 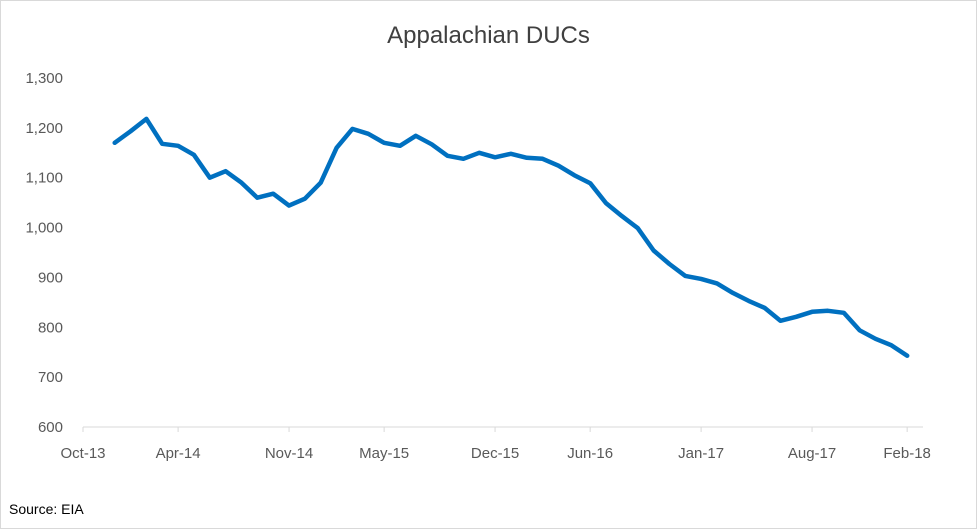 What do you see at coordinates (44, 228) in the screenshot?
I see `y-tick-label: 1,000` at bounding box center [44, 228].